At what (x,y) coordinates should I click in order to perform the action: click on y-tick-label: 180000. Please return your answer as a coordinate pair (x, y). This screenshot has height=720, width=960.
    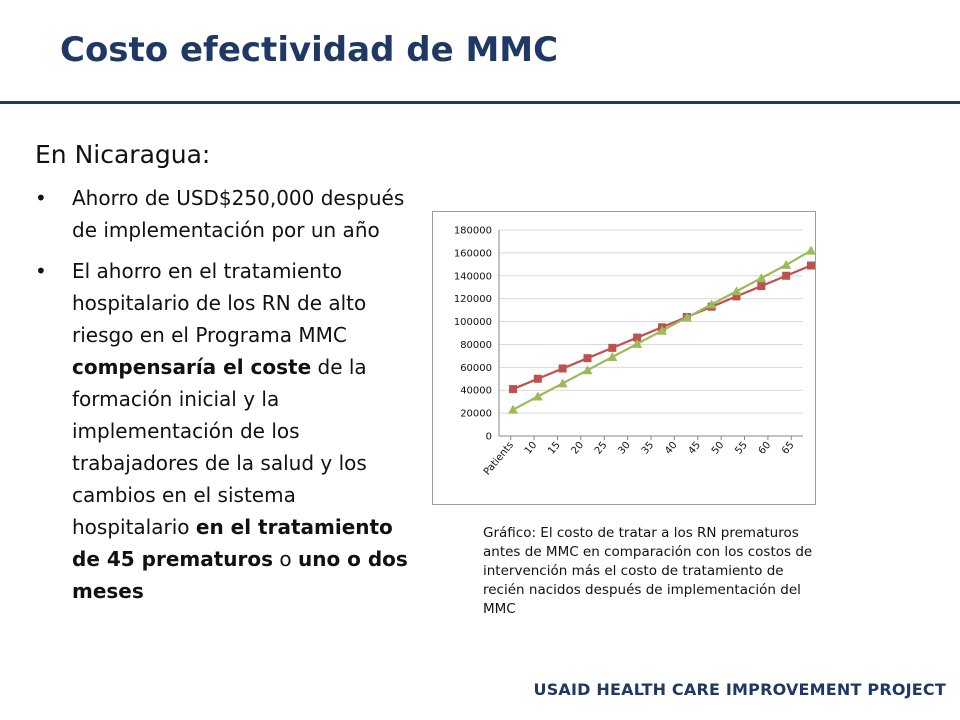
    Looking at the image, I should click on (473, 231).